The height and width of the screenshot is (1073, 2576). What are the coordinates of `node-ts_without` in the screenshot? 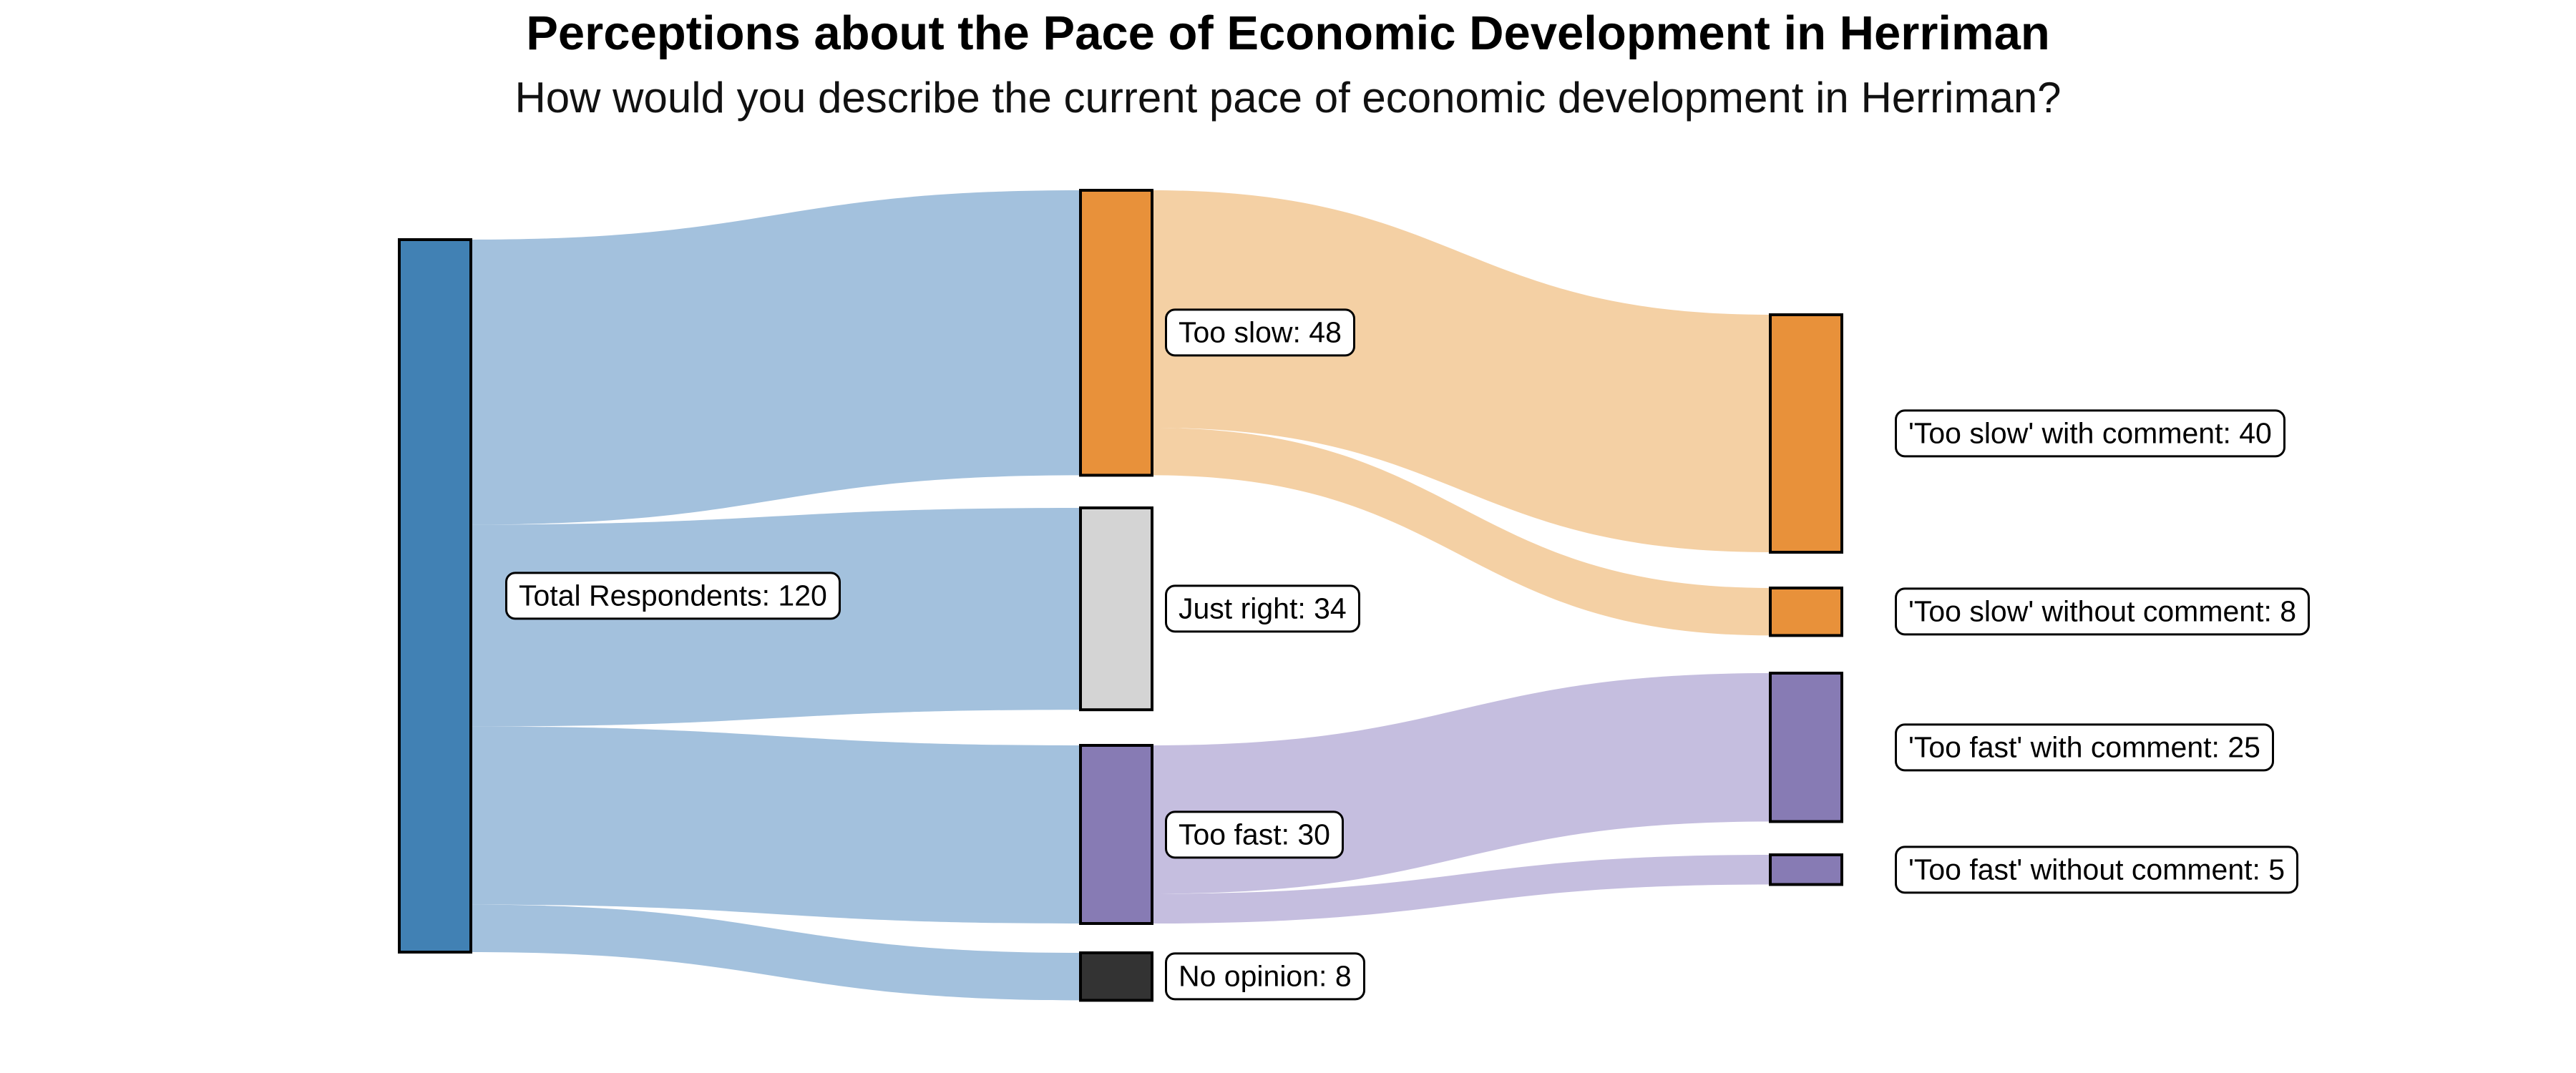 It's located at (1806, 612).